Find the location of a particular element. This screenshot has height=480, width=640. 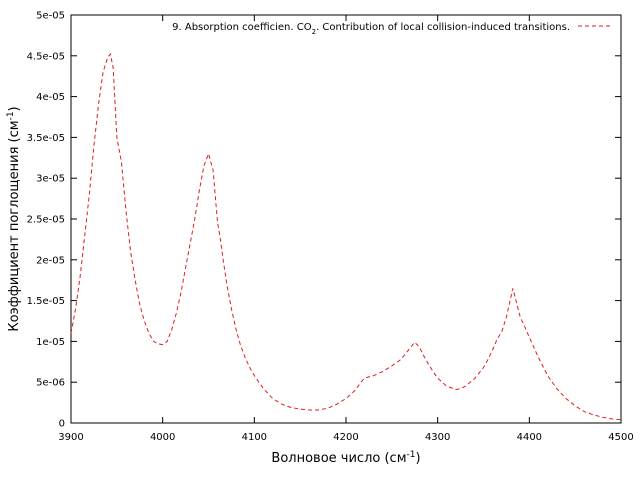

y-tick-label: 4.5e-05 is located at coordinates (46, 56).